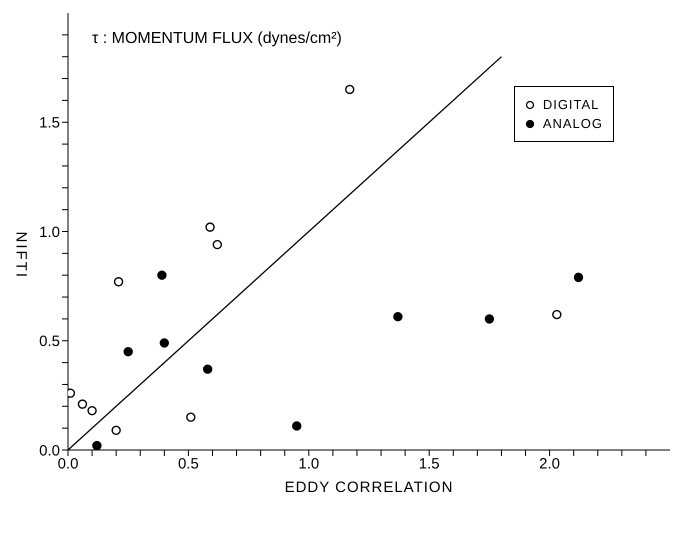 This screenshot has width=682, height=556. What do you see at coordinates (49, 123) in the screenshot?
I see `y-tick-label: 1.5` at bounding box center [49, 123].